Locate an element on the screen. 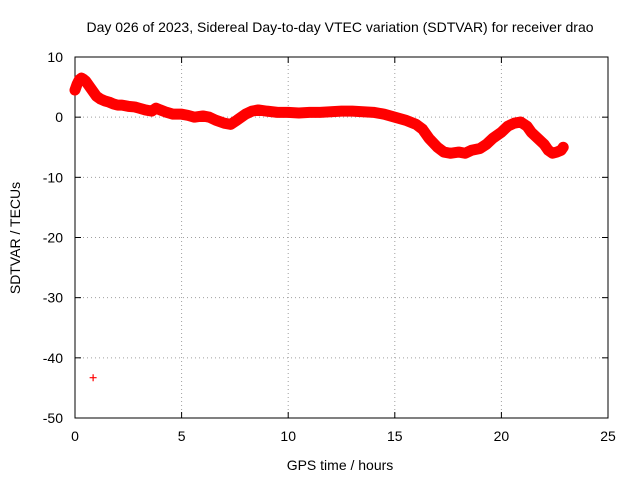 This screenshot has height=480, width=640. y-axis-label: SDTVAR / TECUs is located at coordinates (15, 238).